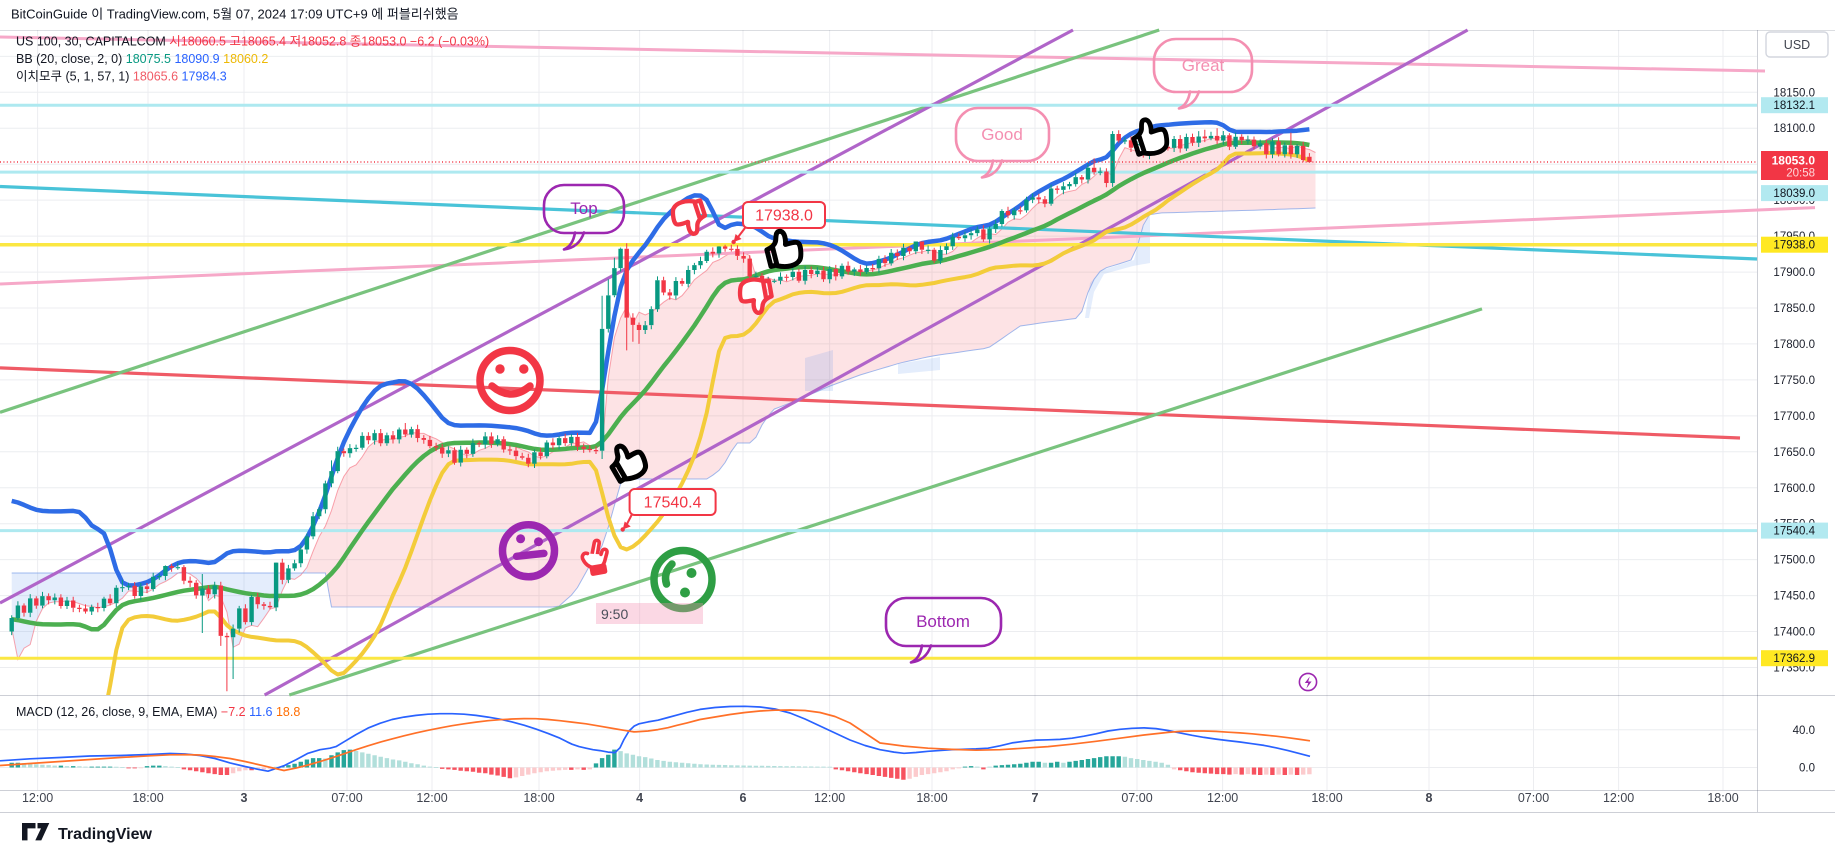 The image size is (1835, 849). What do you see at coordinates (583, 208) in the screenshot?
I see `svg-text: Top` at bounding box center [583, 208].